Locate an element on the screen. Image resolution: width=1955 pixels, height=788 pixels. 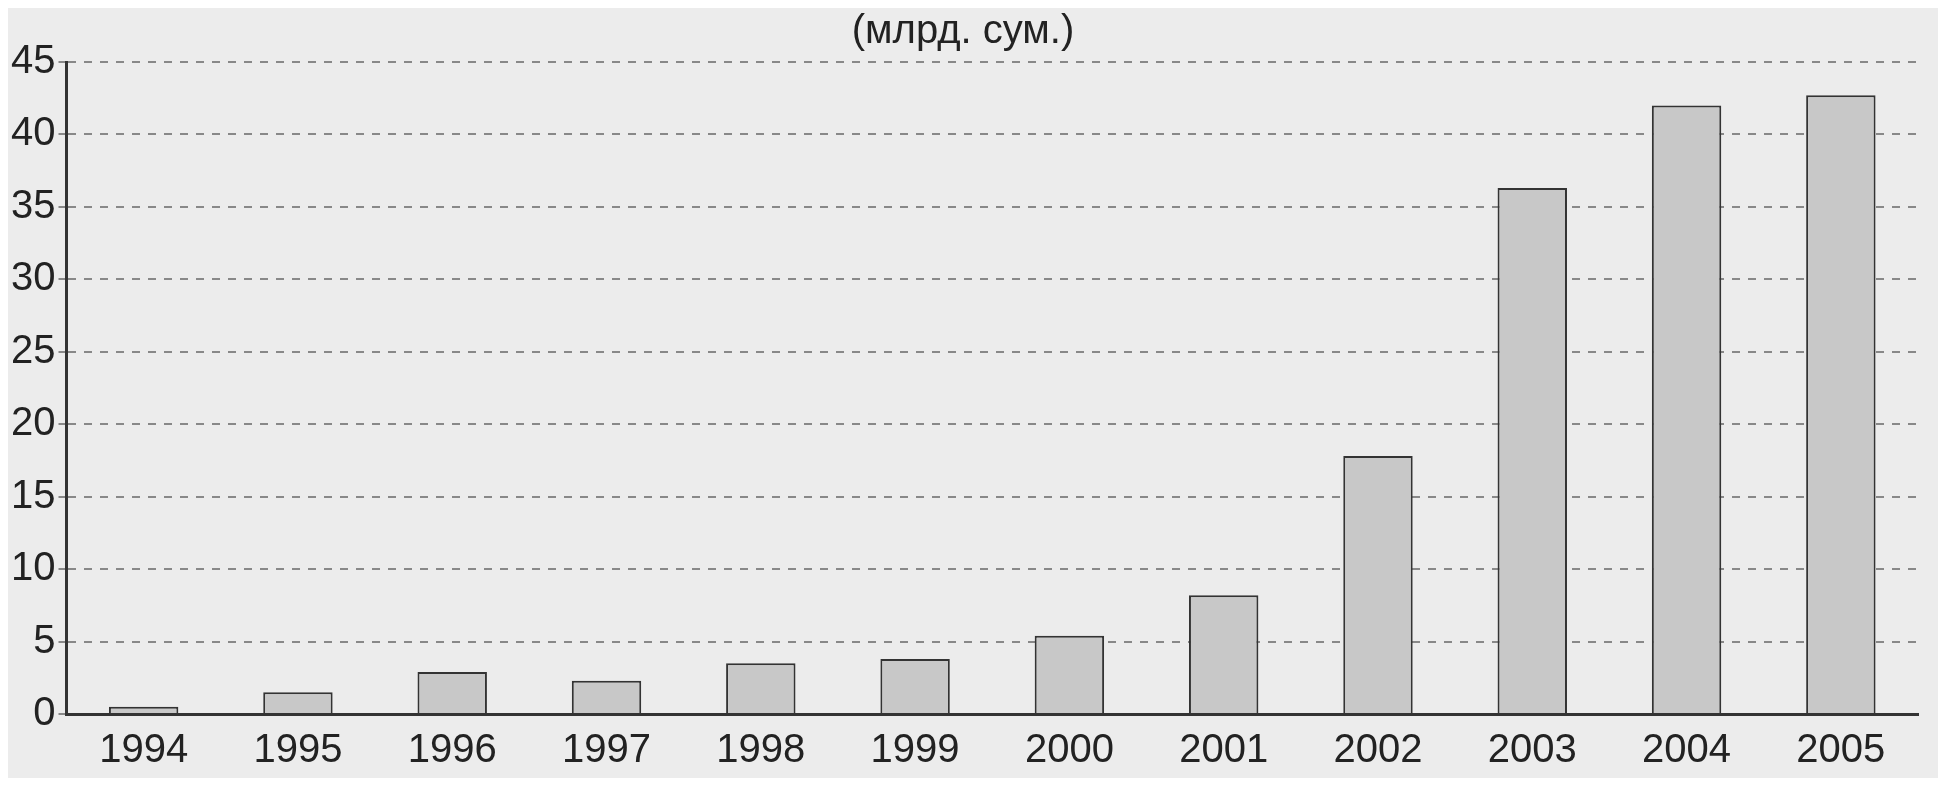
y-tick-label: 10 is located at coordinates (33, 566).